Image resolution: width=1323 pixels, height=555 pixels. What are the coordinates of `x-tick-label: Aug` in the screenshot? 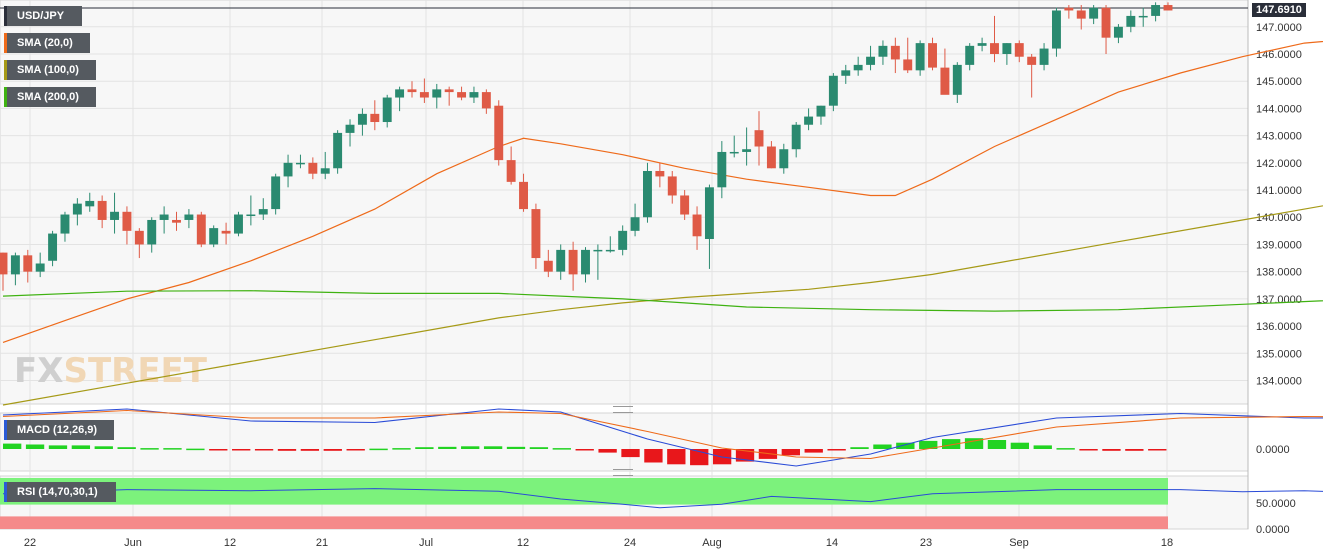 It's located at (712, 543).